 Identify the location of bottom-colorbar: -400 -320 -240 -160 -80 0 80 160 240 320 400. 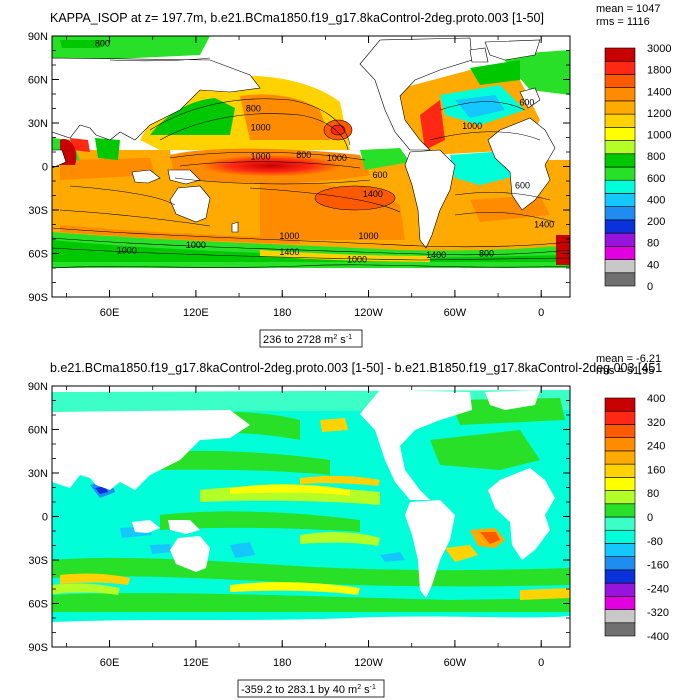
(636, 518).